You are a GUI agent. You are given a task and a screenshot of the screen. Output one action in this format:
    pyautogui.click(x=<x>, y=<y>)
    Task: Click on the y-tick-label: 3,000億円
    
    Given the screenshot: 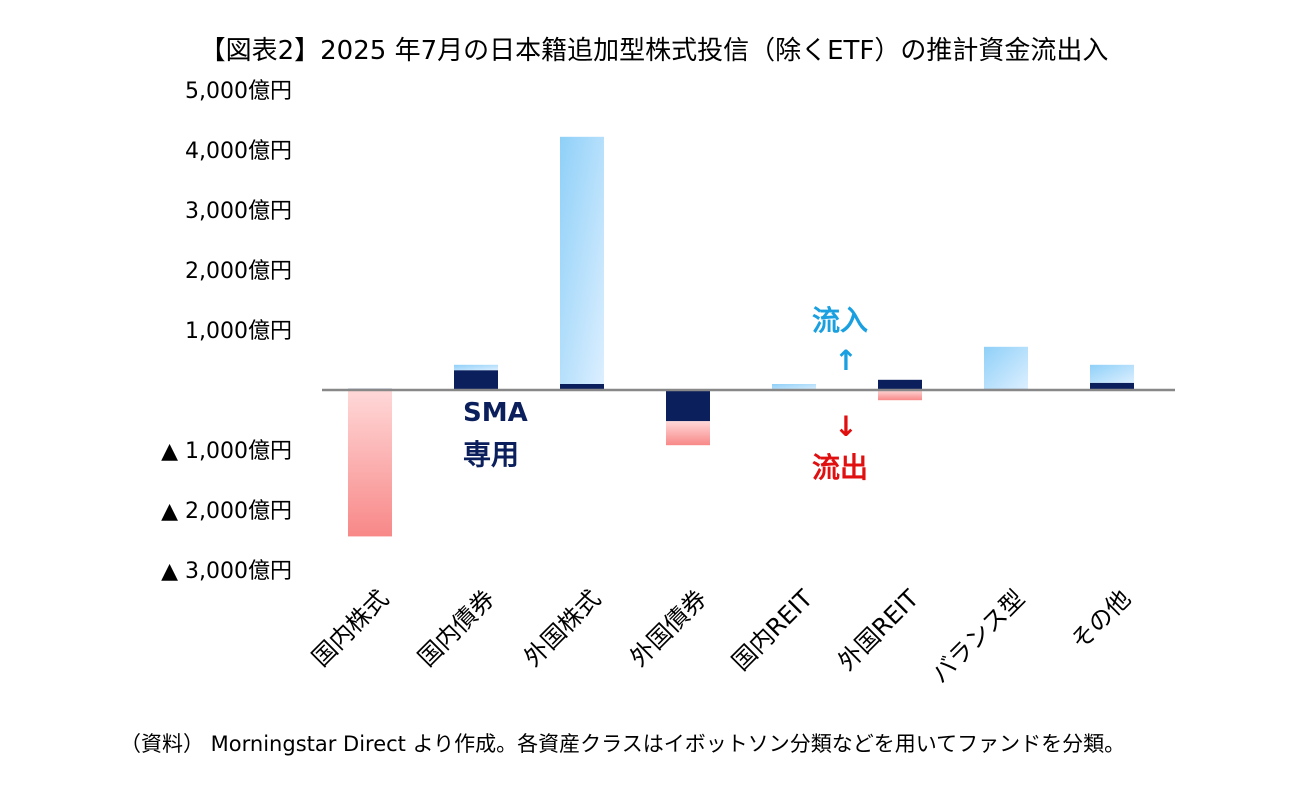 What is the action you would take?
    pyautogui.click(x=238, y=211)
    